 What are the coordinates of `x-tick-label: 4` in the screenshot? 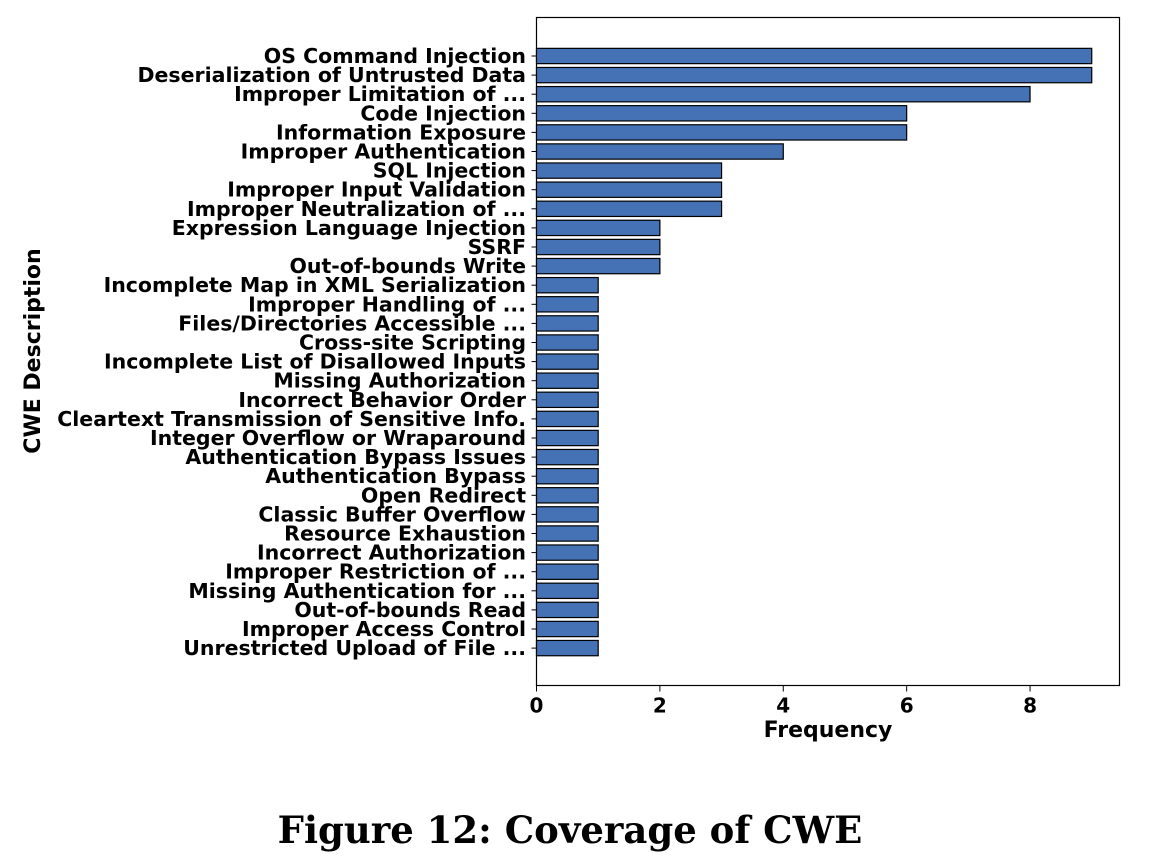 It's located at (783, 706).